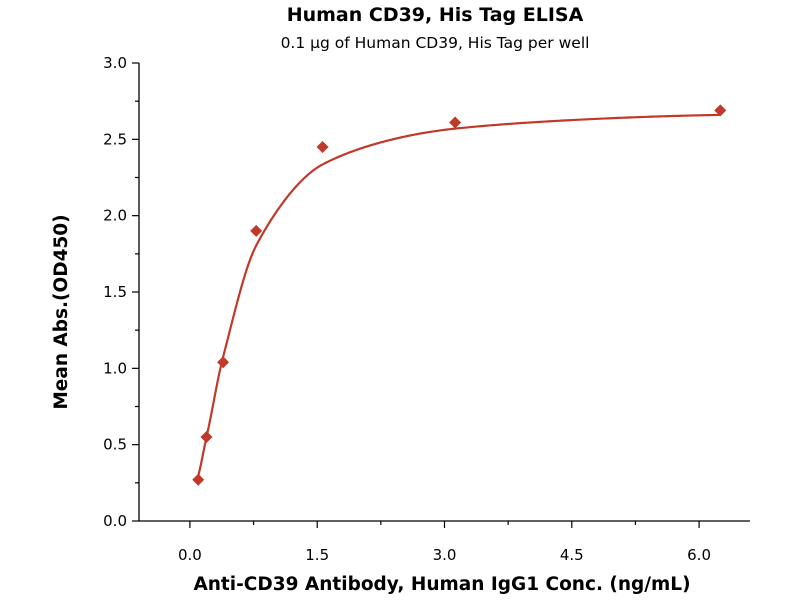  What do you see at coordinates (445, 555) in the screenshot?
I see `x-tick-label: 3.0` at bounding box center [445, 555].